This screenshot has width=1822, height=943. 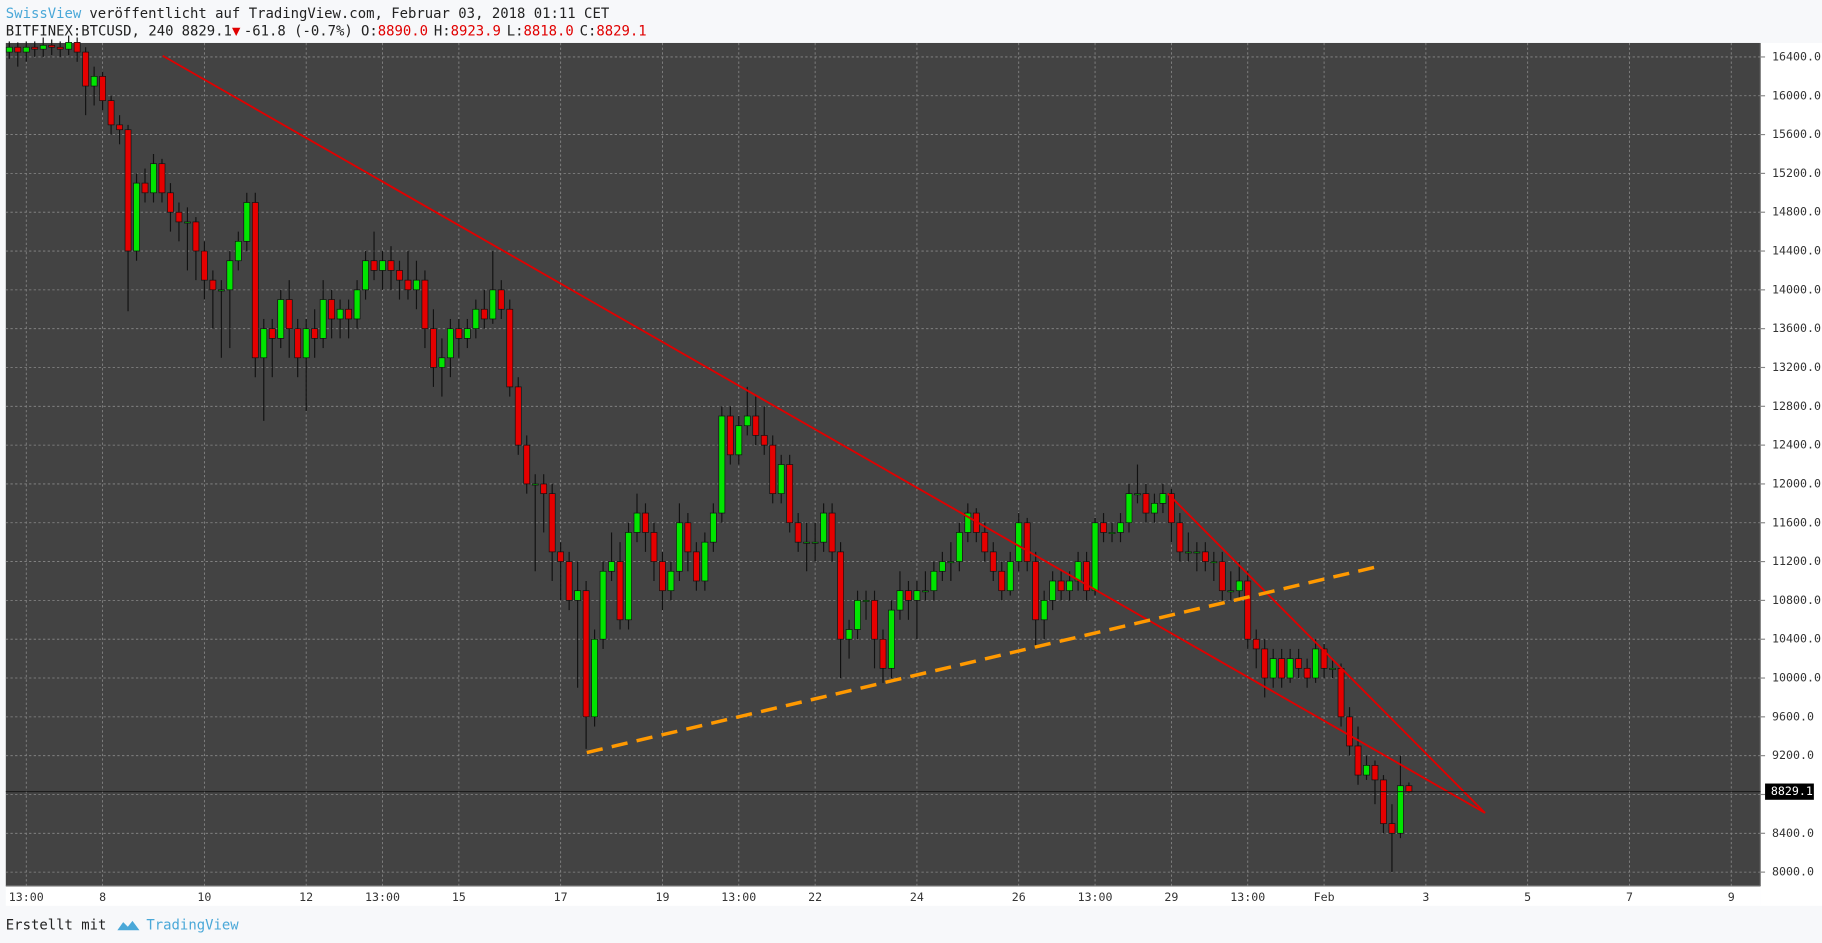 What do you see at coordinates (1796, 678) in the screenshot?
I see `y-tick-label: 10000.0` at bounding box center [1796, 678].